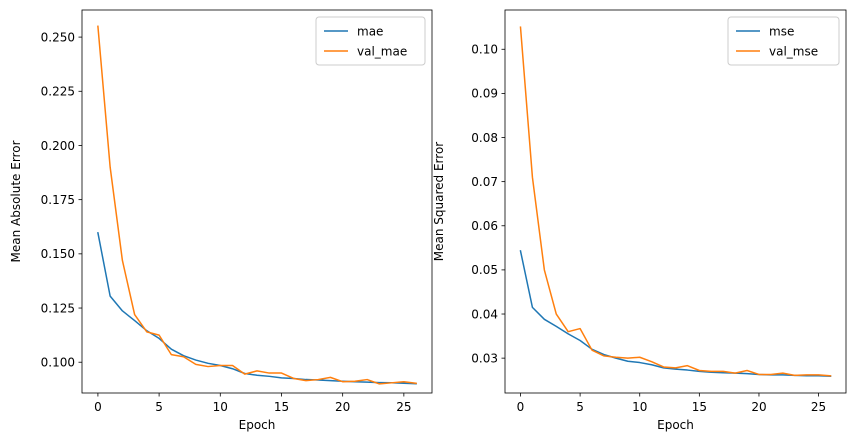 The image size is (863, 448). Describe the element at coordinates (484, 182) in the screenshot. I see `y-tick-label: 0.07` at that location.